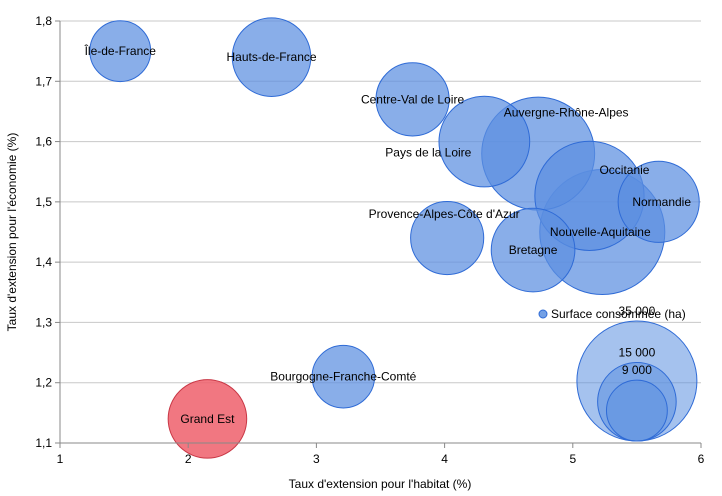 This screenshot has height=496, width=722. I want to click on bubble-label: Bourgogne-Franche-Comté, so click(343, 377).